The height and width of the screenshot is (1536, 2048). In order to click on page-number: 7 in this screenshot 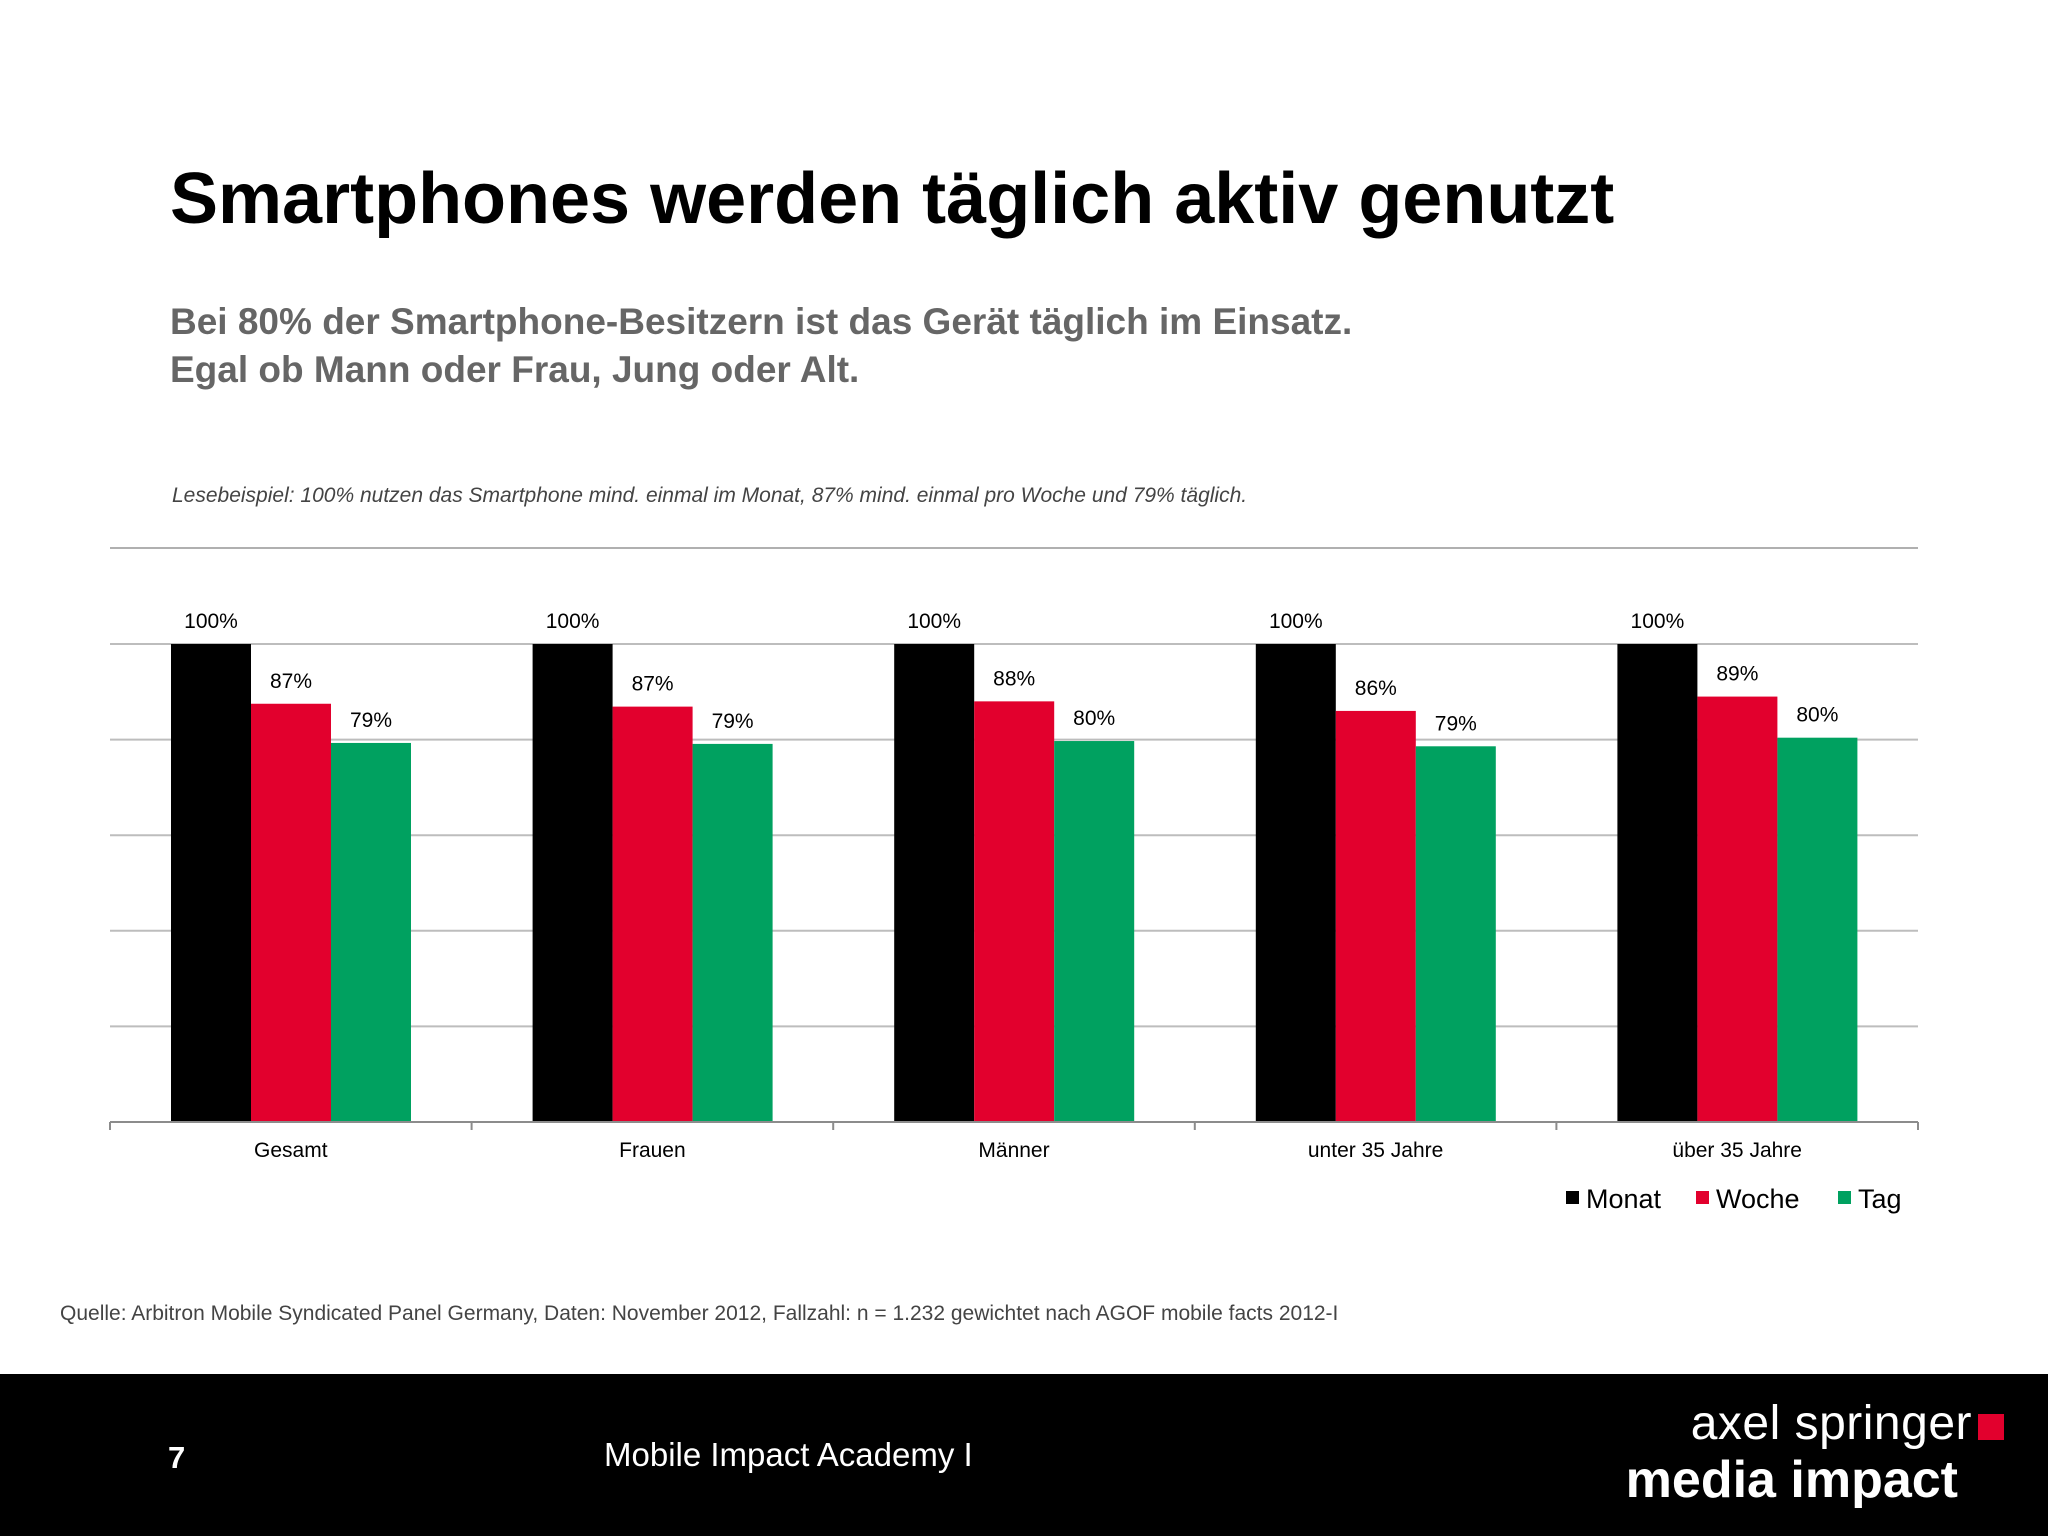, I will do `click(177, 1457)`.